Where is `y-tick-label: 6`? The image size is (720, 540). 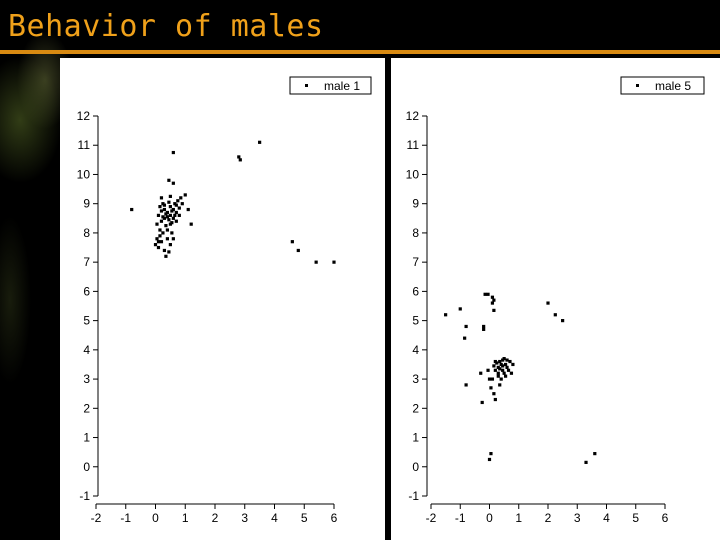
y-tick-label: 6 is located at coordinates (415, 291).